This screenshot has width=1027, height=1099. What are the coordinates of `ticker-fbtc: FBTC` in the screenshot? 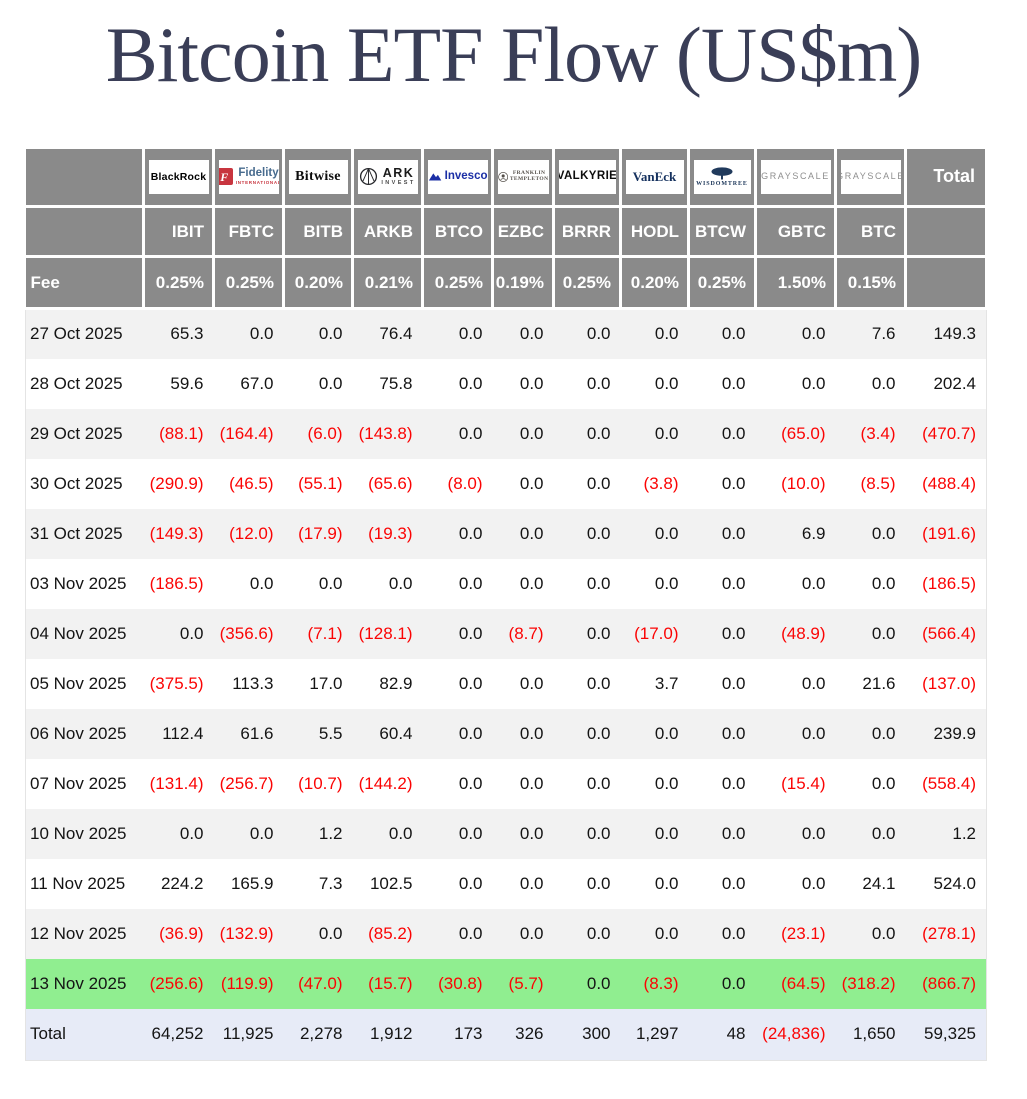 It's located at (249, 232).